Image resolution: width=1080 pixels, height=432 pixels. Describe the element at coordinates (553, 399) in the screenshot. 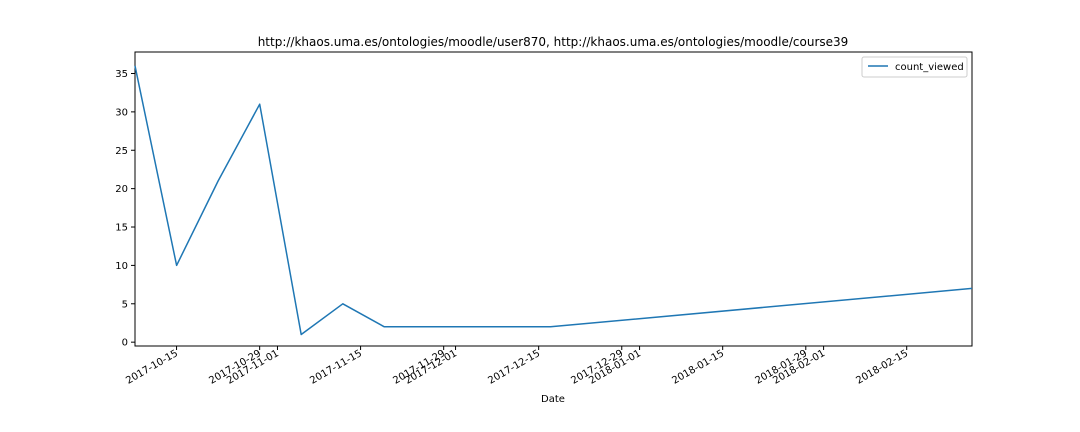

I see `x-axis-label: Date` at that location.